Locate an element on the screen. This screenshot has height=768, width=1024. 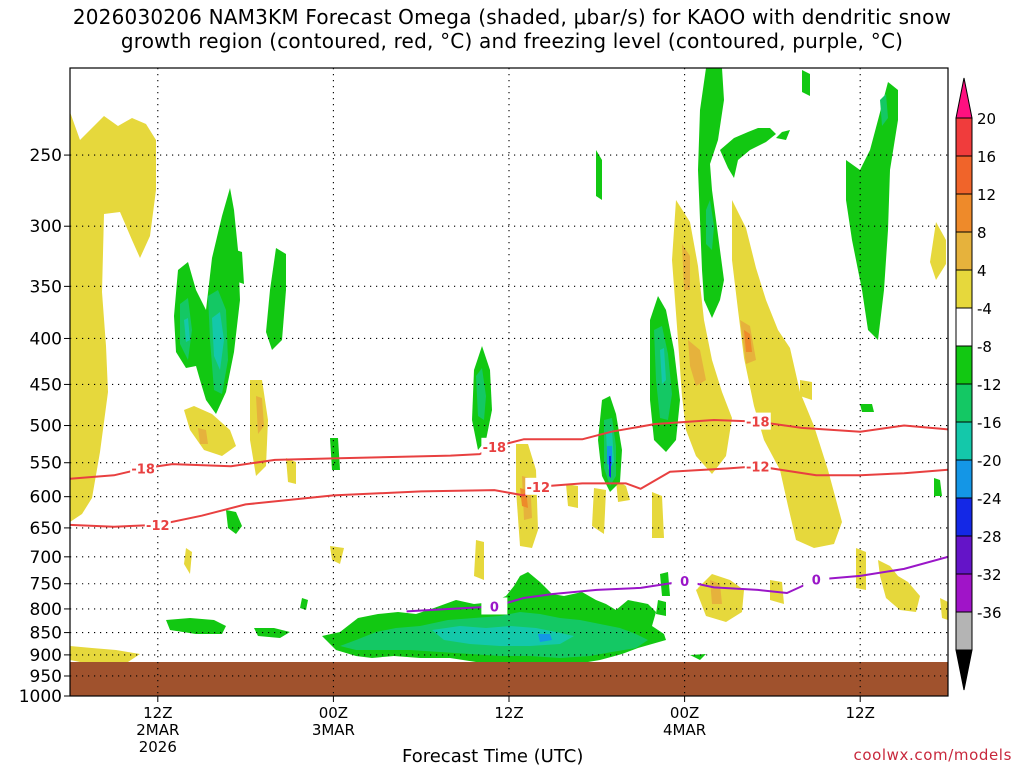
x-axis-title: Forecast Time (UTC) is located at coordinates (493, 756).